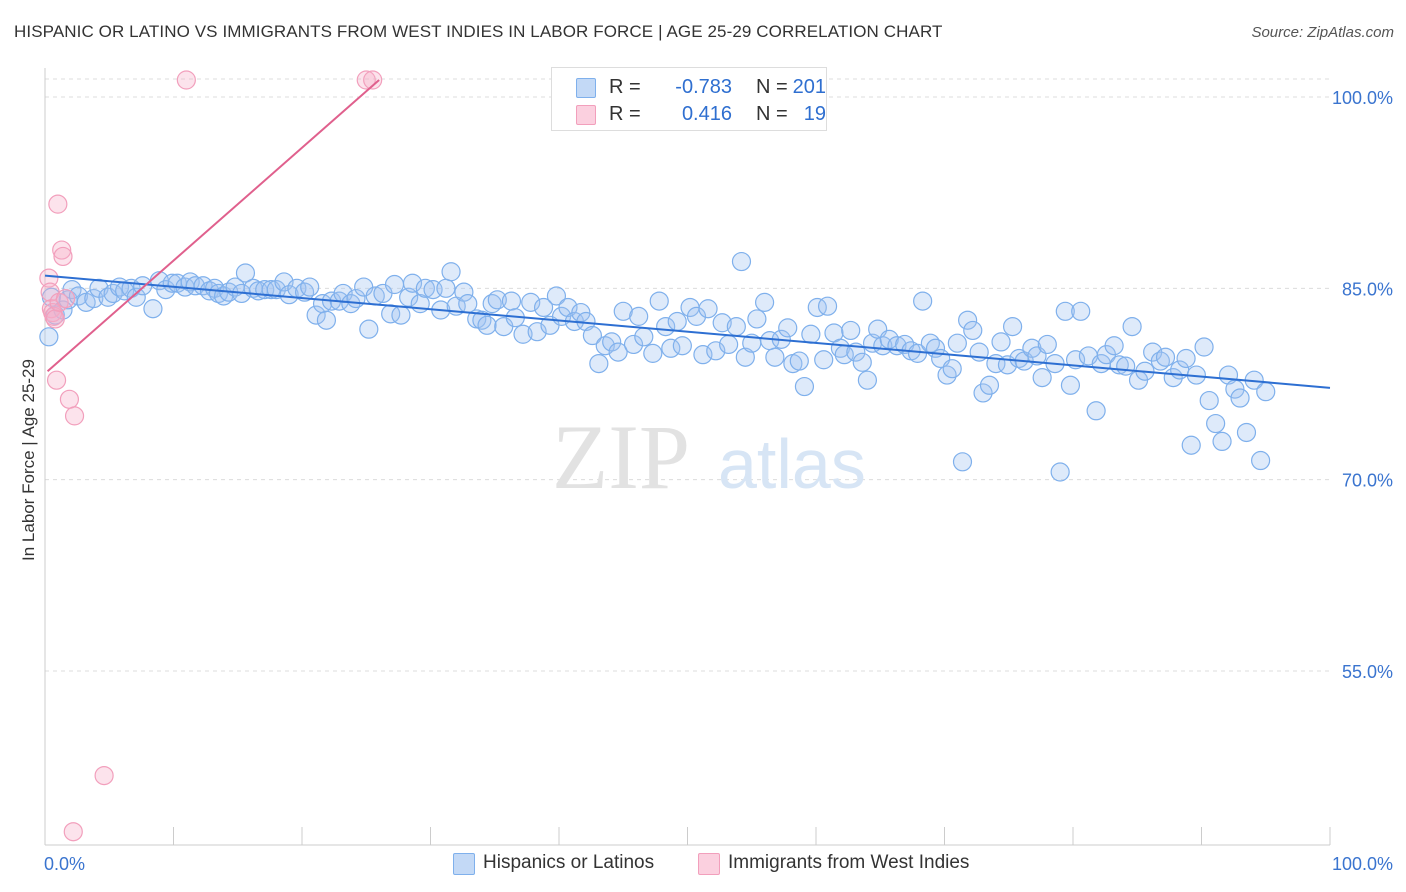 This screenshot has height=892, width=1406. I want to click on y-tick-label: 70.0%, so click(1367, 481).